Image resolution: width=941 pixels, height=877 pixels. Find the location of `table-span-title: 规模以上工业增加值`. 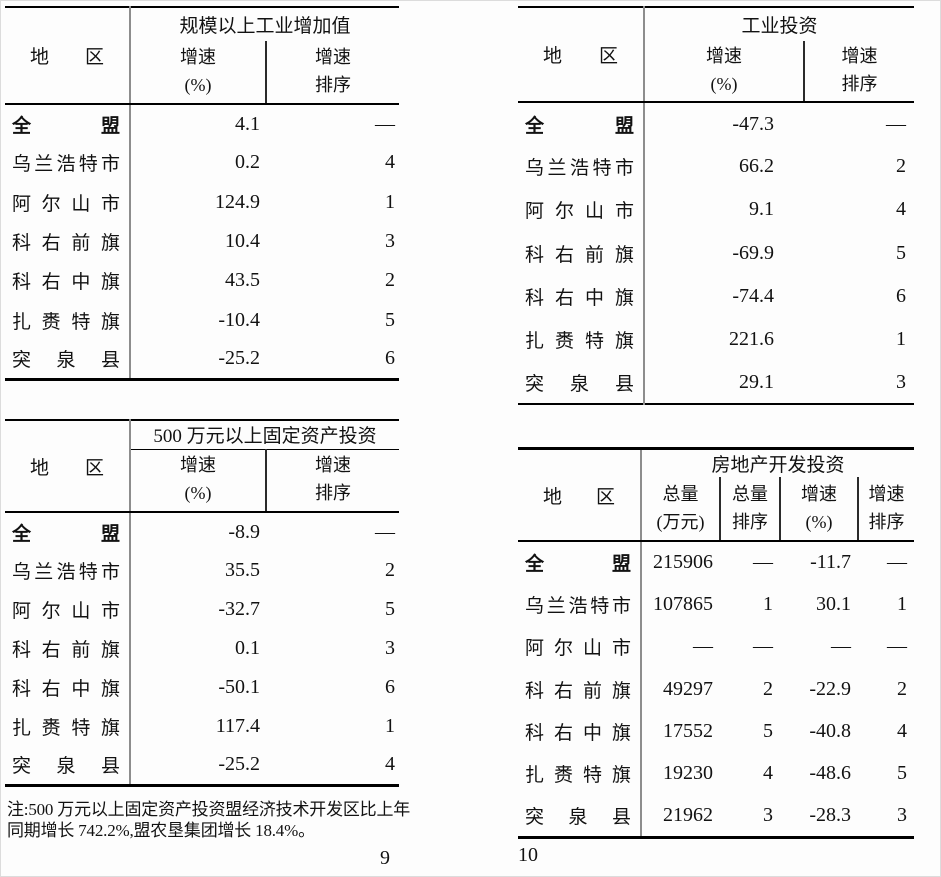

table-span-title: 规模以上工业增加值 is located at coordinates (265, 26).